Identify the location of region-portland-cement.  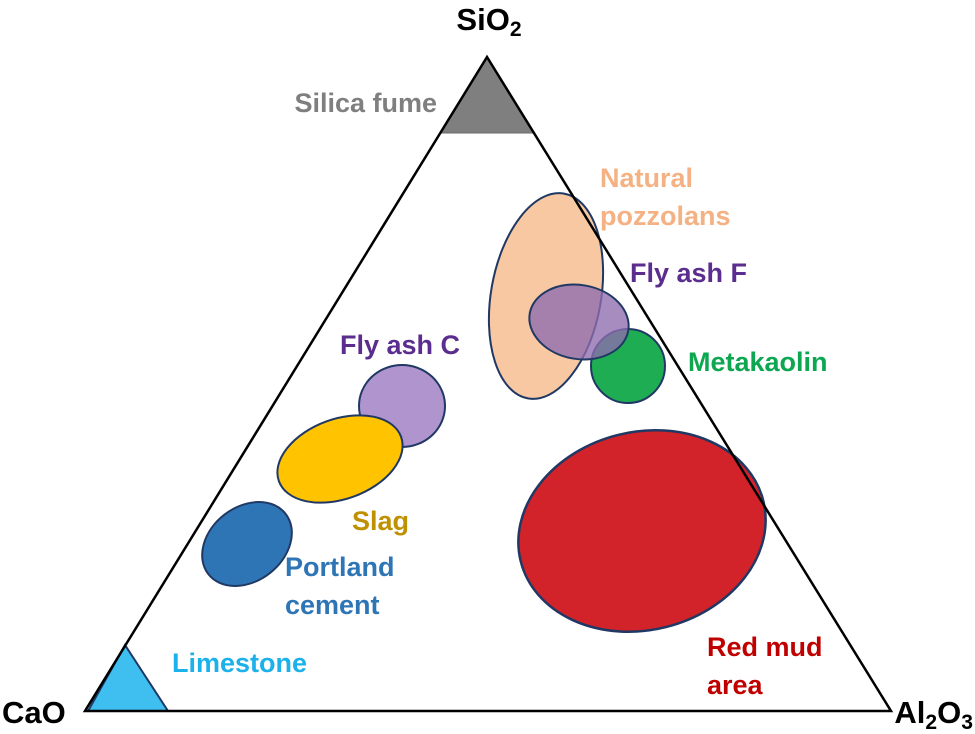
(247, 544).